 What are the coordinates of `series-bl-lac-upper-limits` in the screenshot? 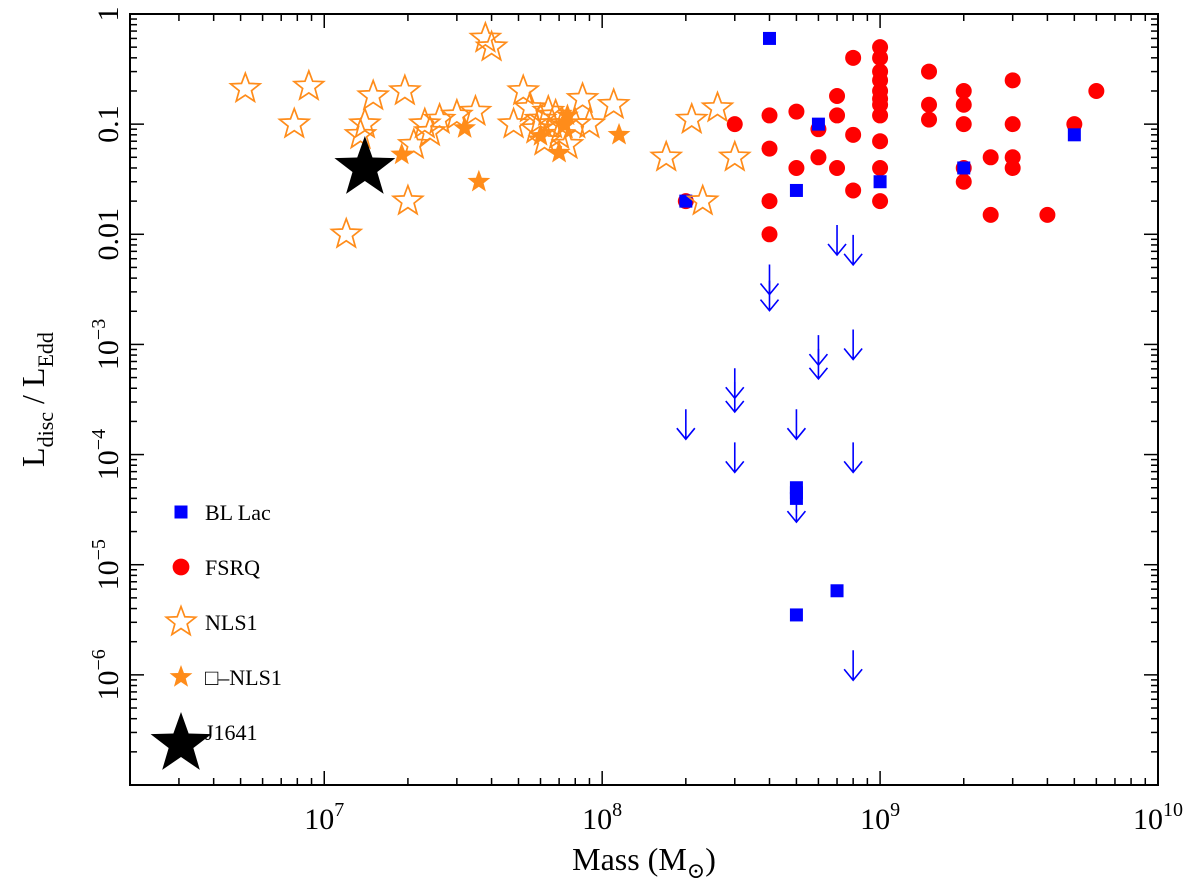 It's located at (769, 453).